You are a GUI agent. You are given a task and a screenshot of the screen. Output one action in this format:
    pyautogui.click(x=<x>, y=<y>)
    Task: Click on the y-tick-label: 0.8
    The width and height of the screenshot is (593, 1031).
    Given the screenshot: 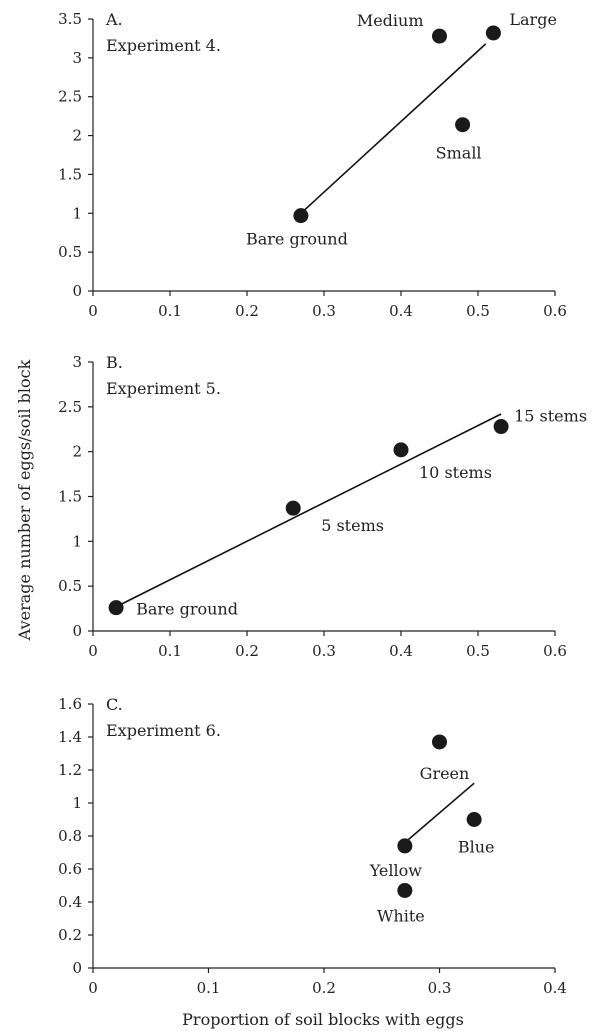 What is the action you would take?
    pyautogui.click(x=70, y=836)
    